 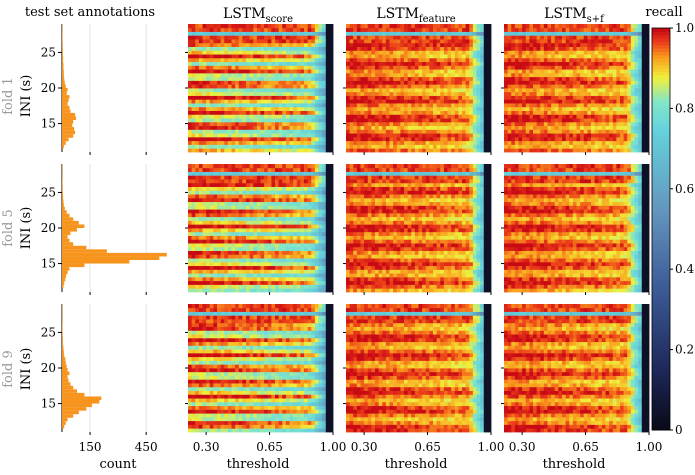 I want to click on ini-ylabel-5: INI (s), so click(x=26, y=228).